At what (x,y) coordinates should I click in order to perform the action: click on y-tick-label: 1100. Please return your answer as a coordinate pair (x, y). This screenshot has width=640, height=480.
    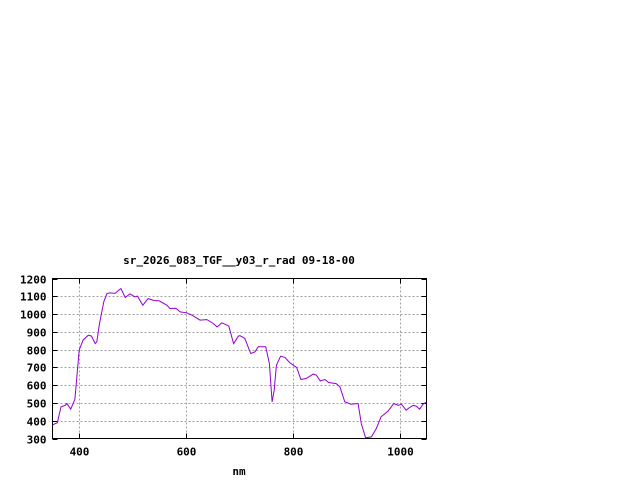
    Looking at the image, I should click on (33, 297).